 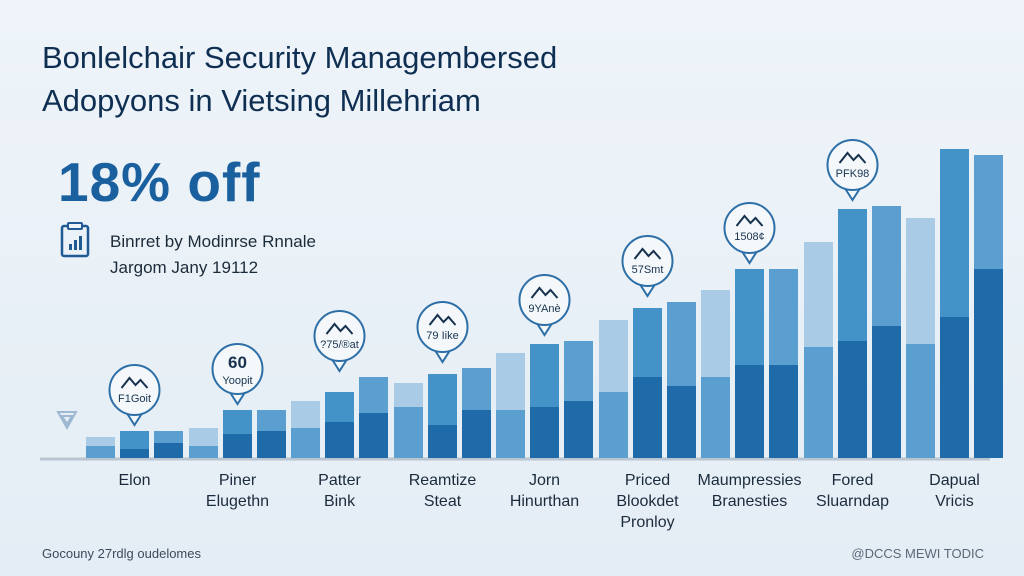 I want to click on category-label: Priced, so click(x=647, y=480).